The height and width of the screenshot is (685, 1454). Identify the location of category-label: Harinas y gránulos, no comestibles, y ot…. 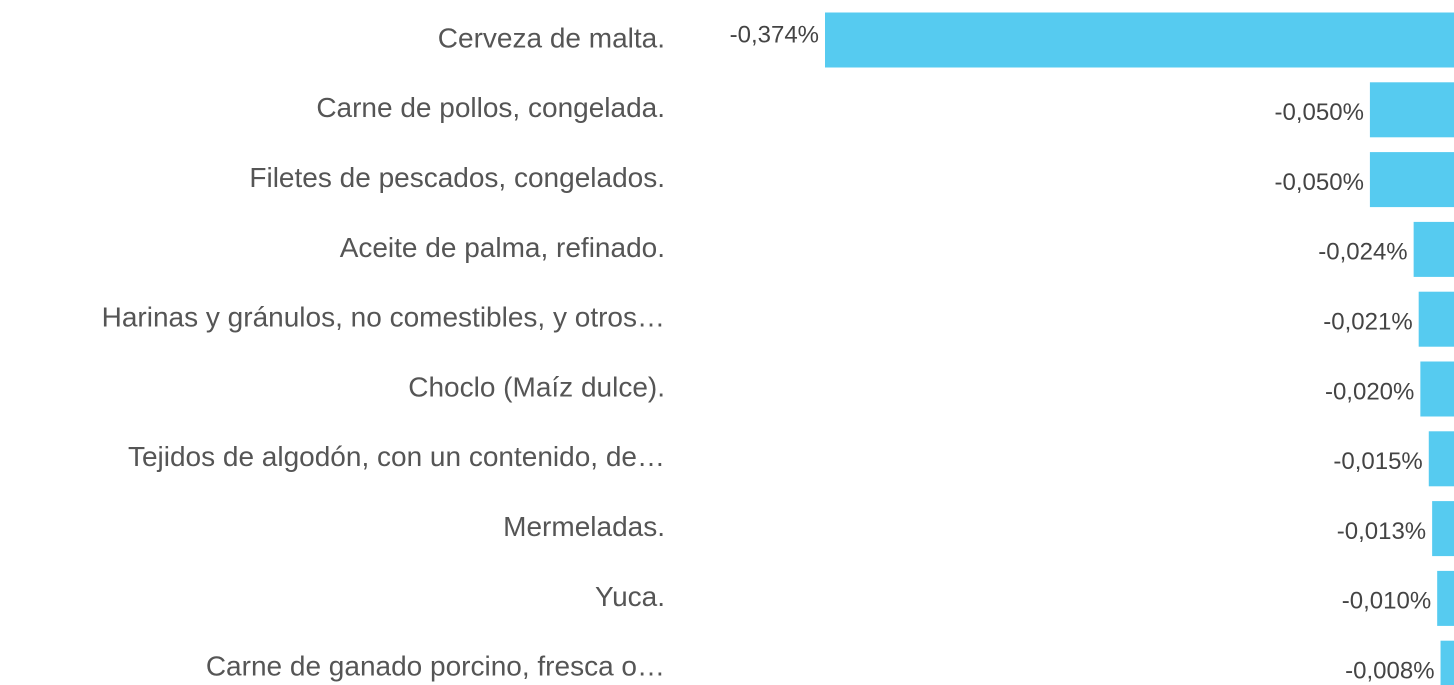
(383, 317).